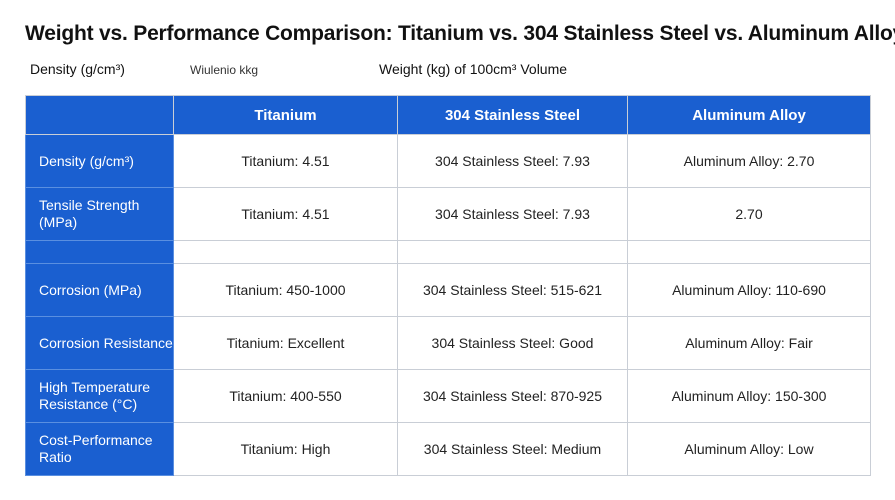 This screenshot has height=500, width=895. Describe the element at coordinates (512, 396) in the screenshot. I see `table-cell: 304 Stainless Steel: 870-925` at that location.